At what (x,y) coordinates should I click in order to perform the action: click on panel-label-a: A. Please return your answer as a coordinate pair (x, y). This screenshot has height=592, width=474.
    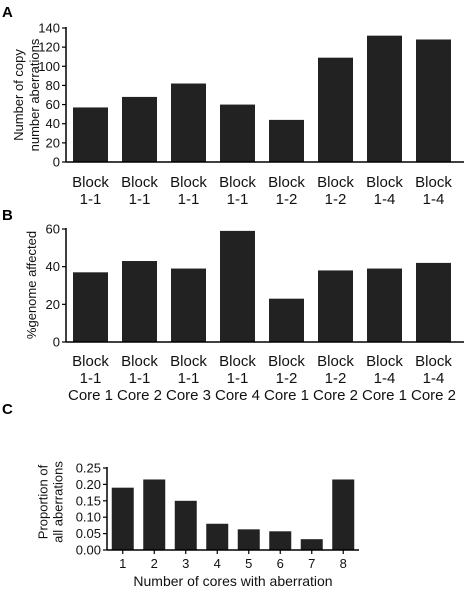
    Looking at the image, I should click on (7, 12).